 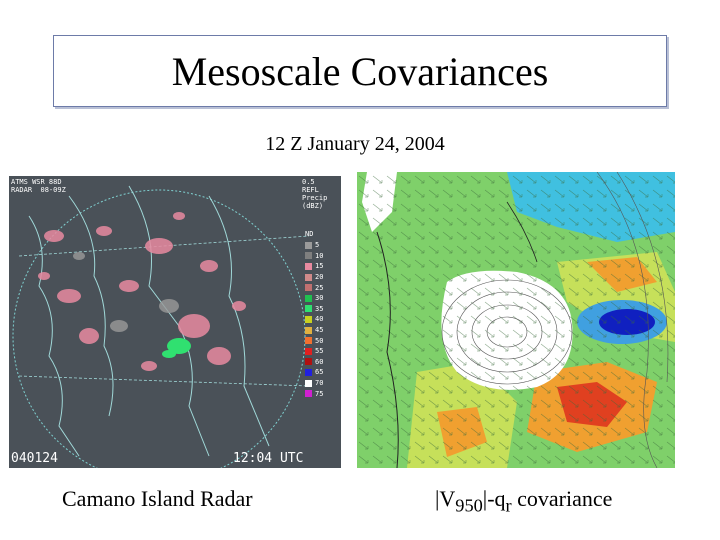 I want to click on legend-label: 5, so click(x=317, y=245).